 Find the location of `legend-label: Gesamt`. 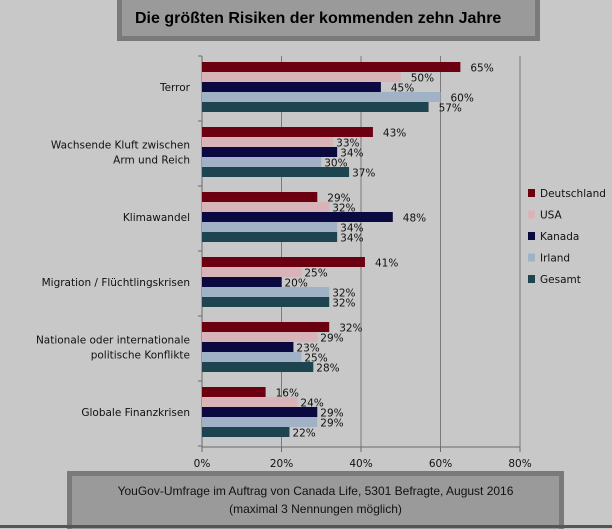

legend-label: Gesamt is located at coordinates (560, 280).